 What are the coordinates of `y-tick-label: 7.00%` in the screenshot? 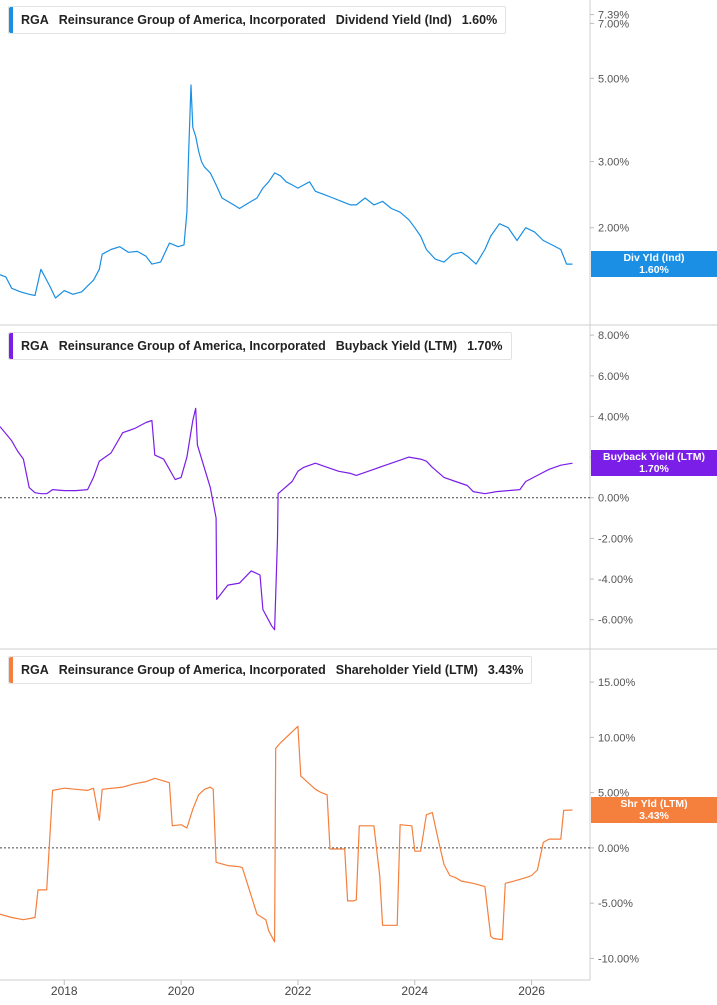 It's located at (613, 24).